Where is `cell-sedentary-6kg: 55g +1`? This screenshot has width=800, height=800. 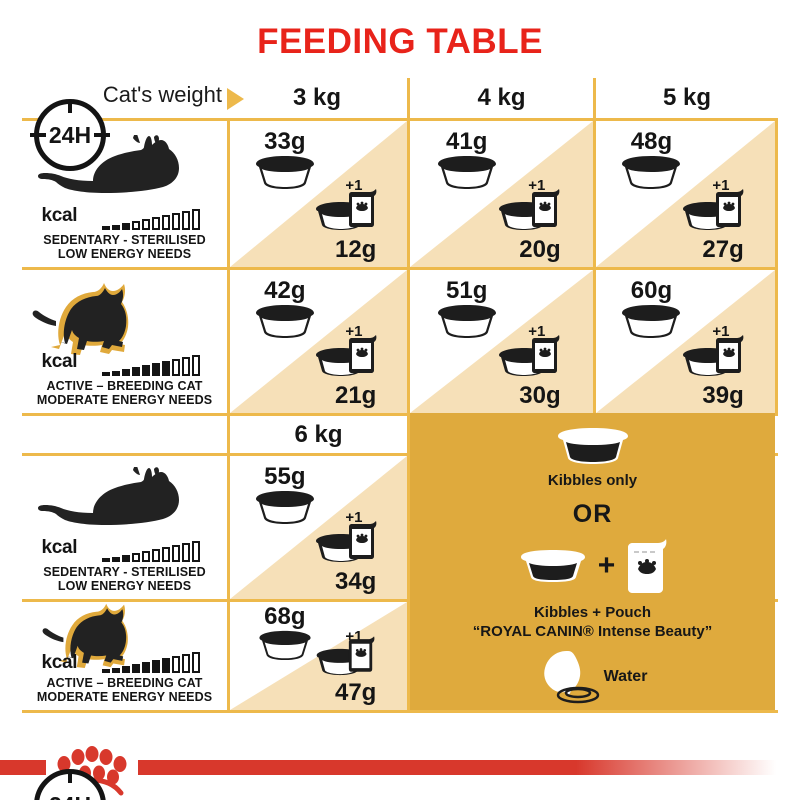 cell-sedentary-6kg: 55g +1 is located at coordinates (318, 527).